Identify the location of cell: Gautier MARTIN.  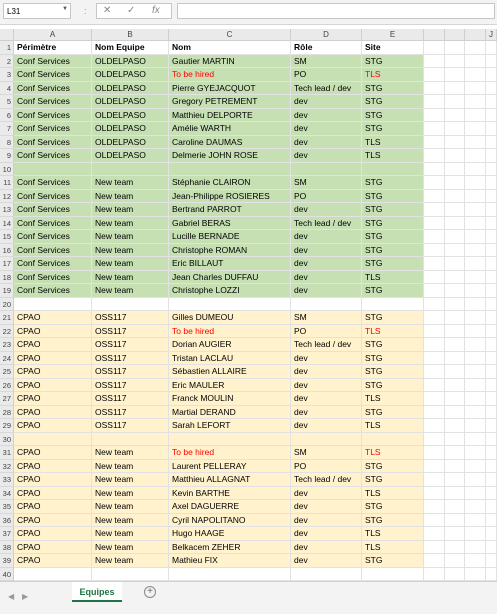
(230, 61).